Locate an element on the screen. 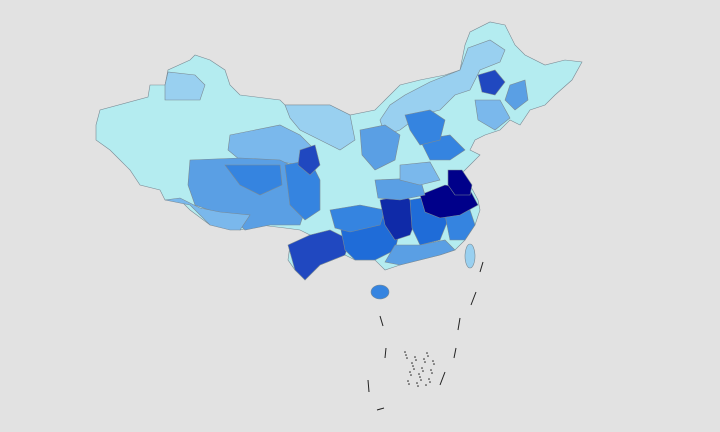 The width and height of the screenshot is (720, 432). hebei-region is located at coordinates (425, 127).